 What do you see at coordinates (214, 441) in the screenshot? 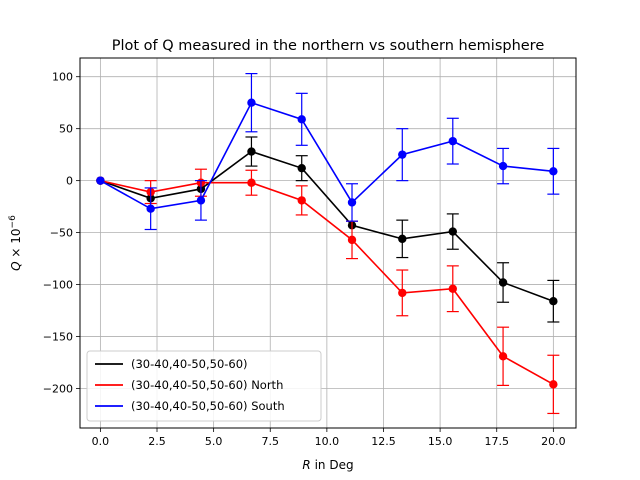
I see `x-tick-label: 5.0` at bounding box center [214, 441].